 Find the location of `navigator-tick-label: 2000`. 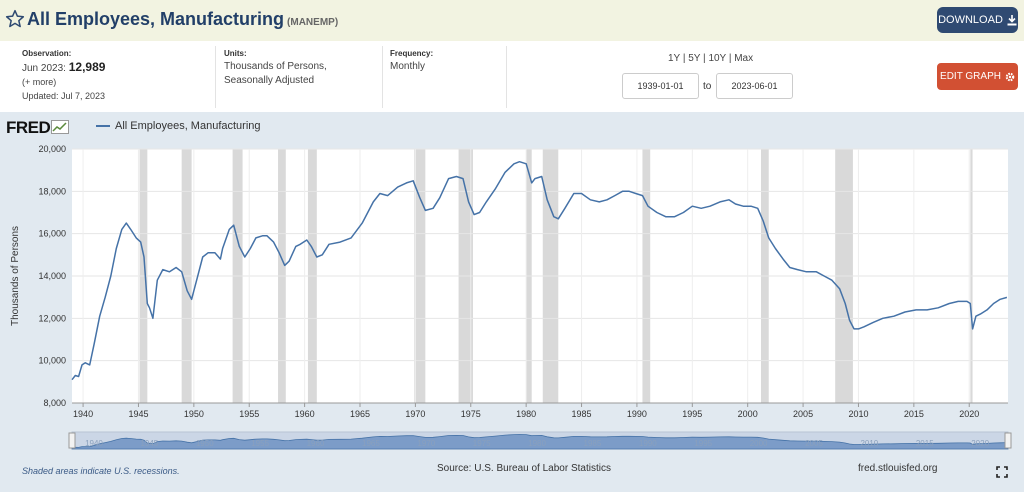

navigator-tick-label: 2000 is located at coordinates (759, 443).